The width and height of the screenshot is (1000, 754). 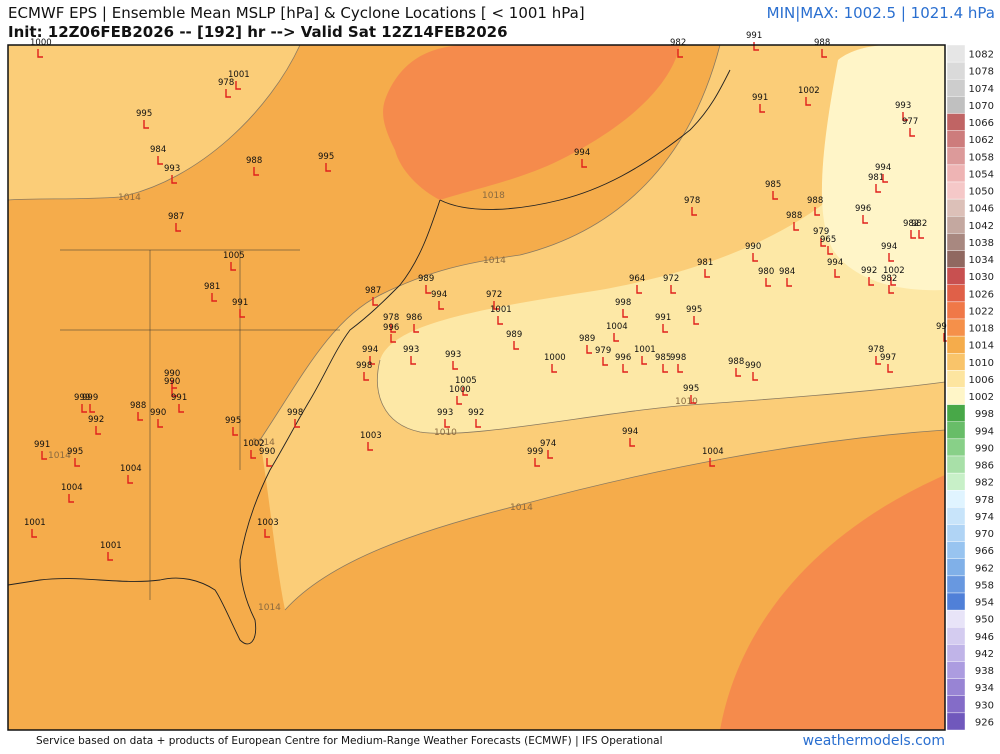 What do you see at coordinates (981, 243) in the screenshot?
I see `colorbar-label: 1038` at bounding box center [981, 243].